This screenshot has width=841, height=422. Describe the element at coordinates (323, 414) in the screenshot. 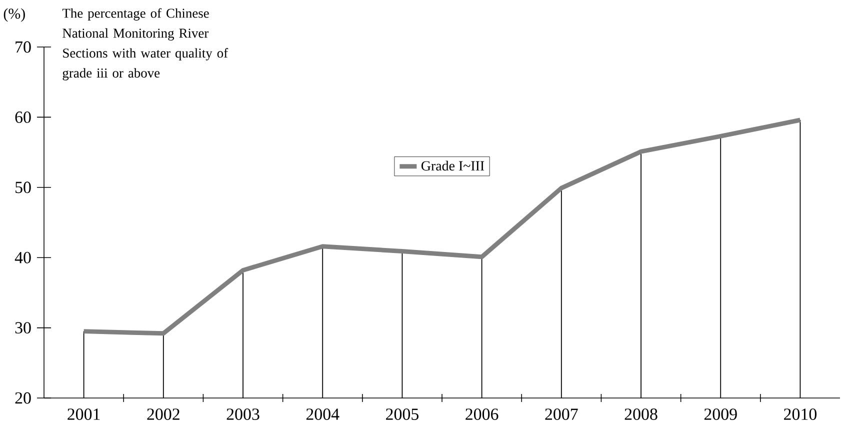

I see `x-tick-label: 2004` at that location.